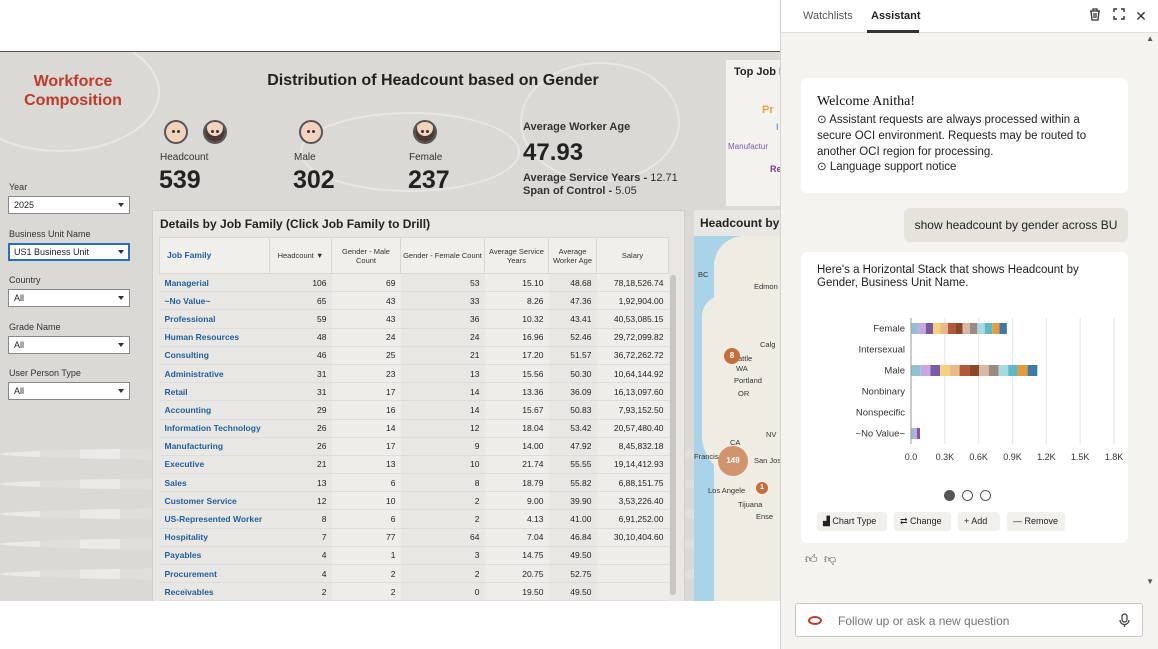  I want to click on job-family-link: Procurement, so click(214, 574).